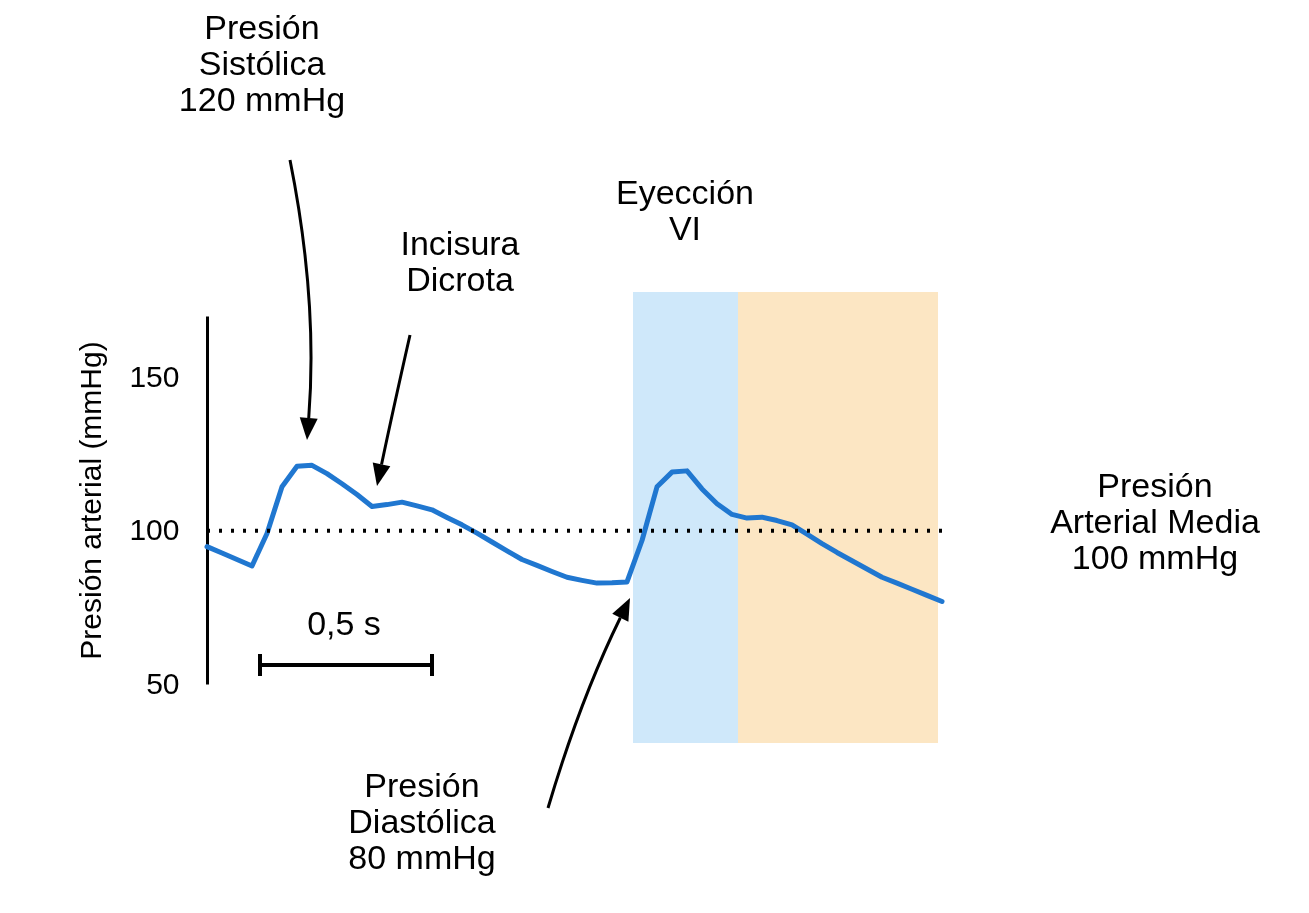  Describe the element at coordinates (154, 530) in the screenshot. I see `y-tick-label: 100` at that location.